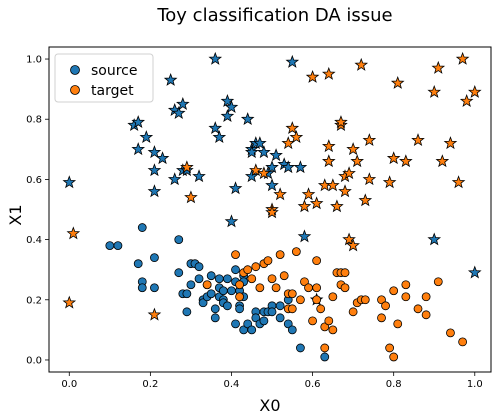 Image resolution: width=502 pixels, height=419 pixels. I want to click on y-tick-2: 0.4, so click(37, 240).